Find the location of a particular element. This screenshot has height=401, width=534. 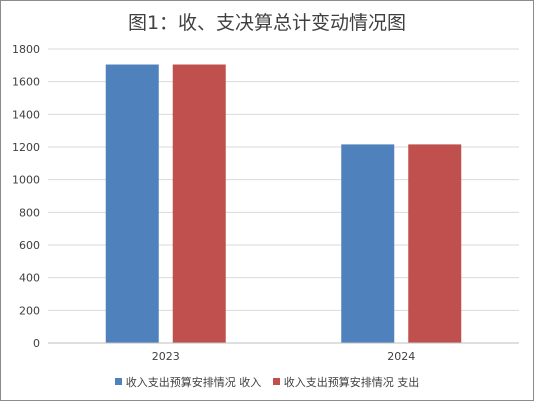

legend: 收入支出预算安排情况 收入 收入支出预算安排情况 支出 is located at coordinates (267, 382).